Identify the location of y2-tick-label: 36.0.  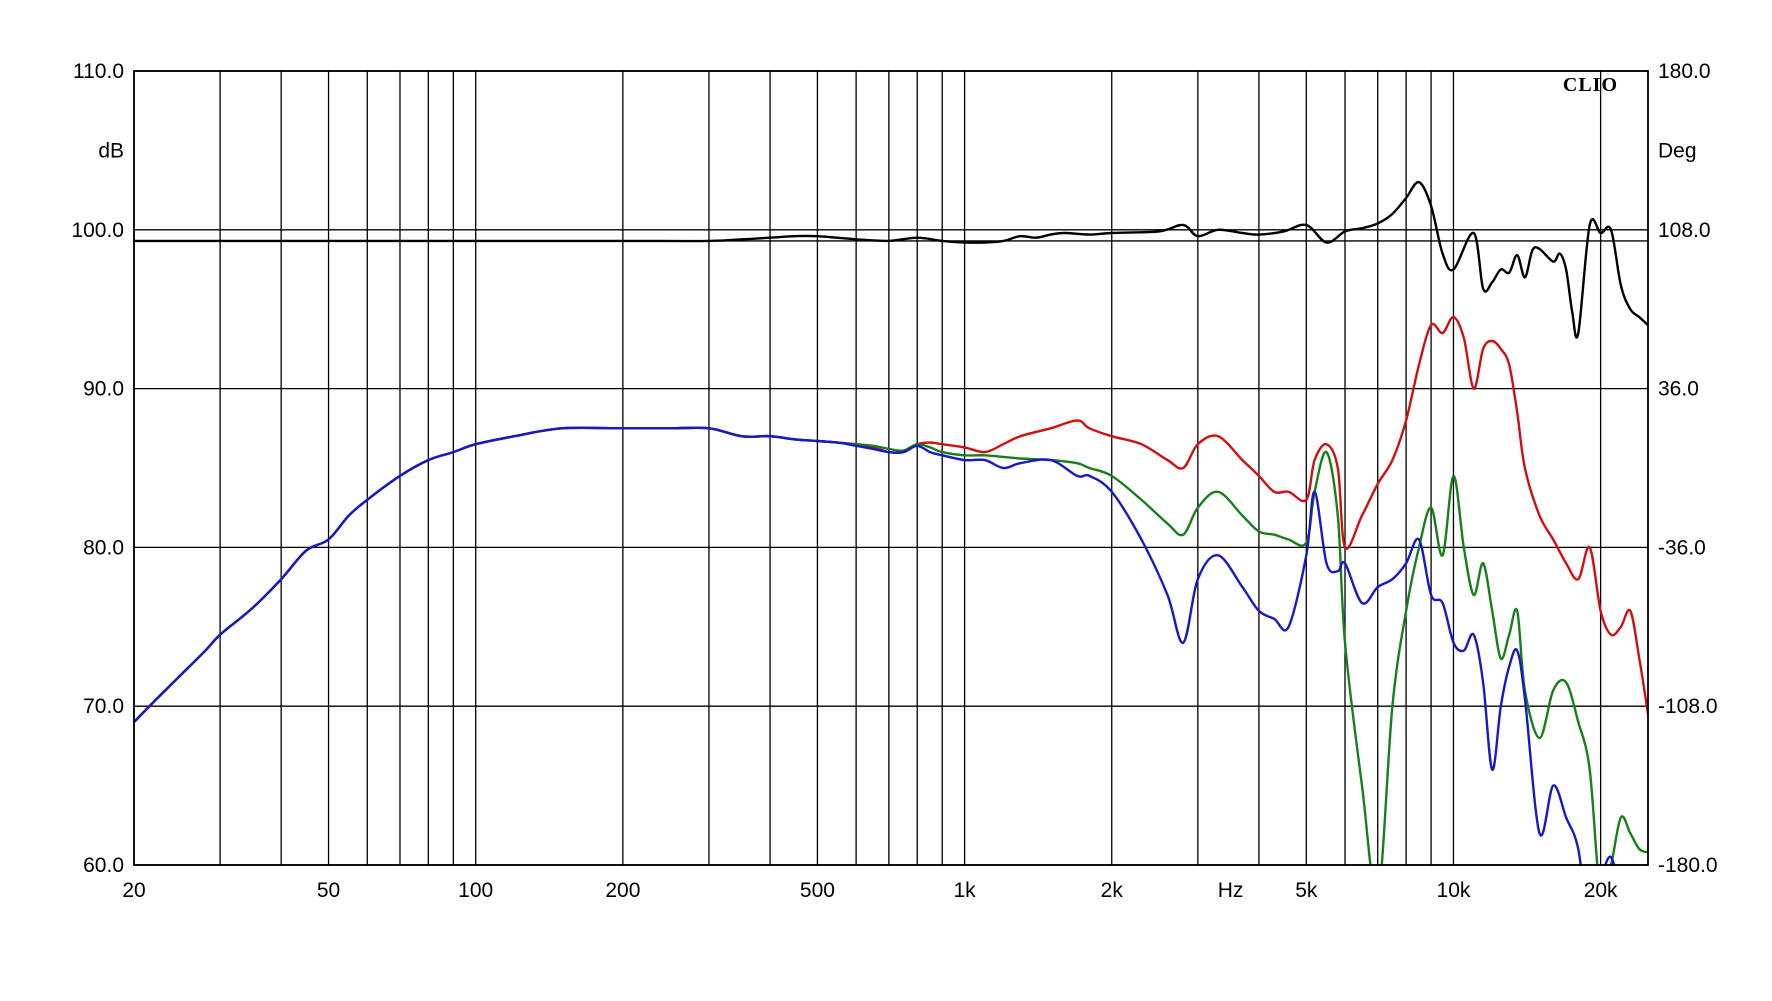
(1678, 389).